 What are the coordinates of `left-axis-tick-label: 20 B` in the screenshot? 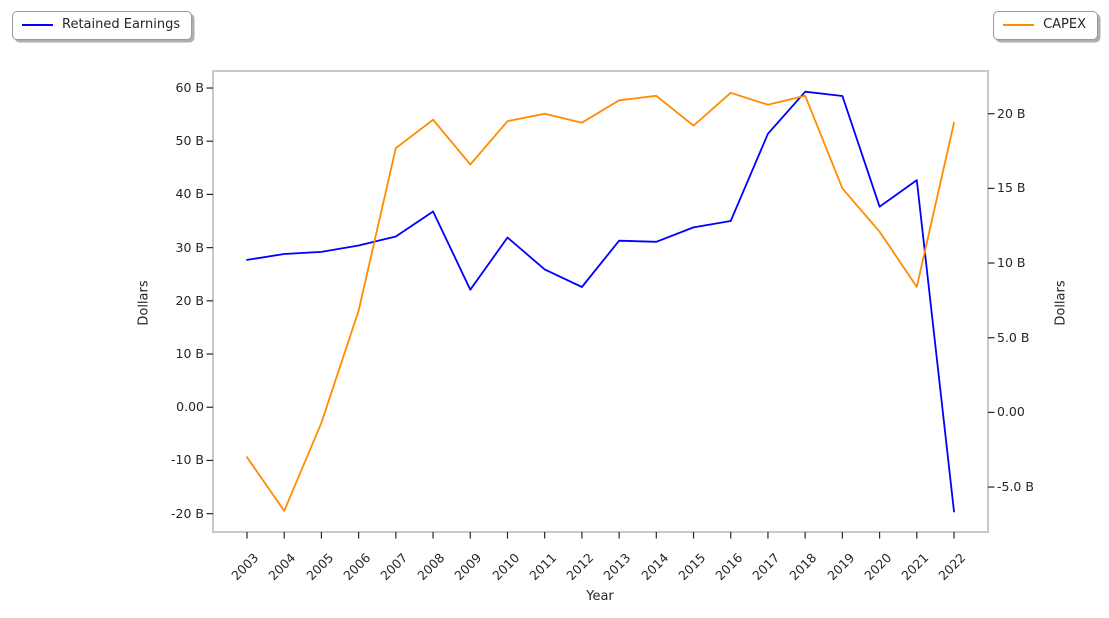 It's located at (189, 300).